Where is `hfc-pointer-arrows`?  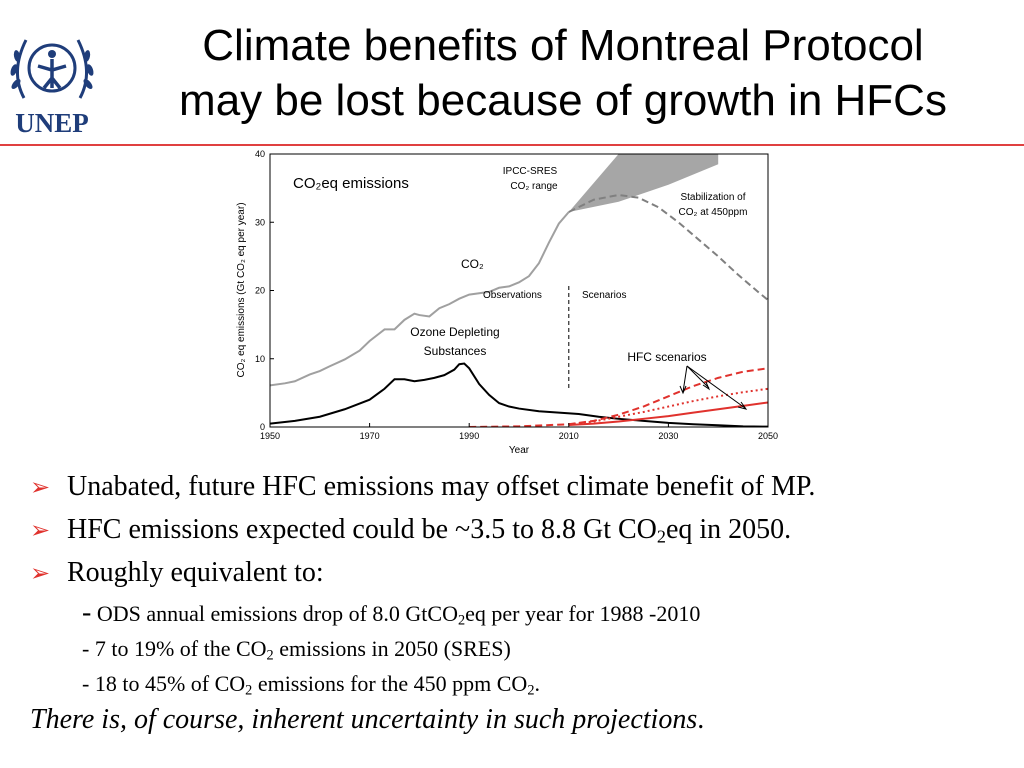 hfc-pointer-arrows is located at coordinates (713, 387).